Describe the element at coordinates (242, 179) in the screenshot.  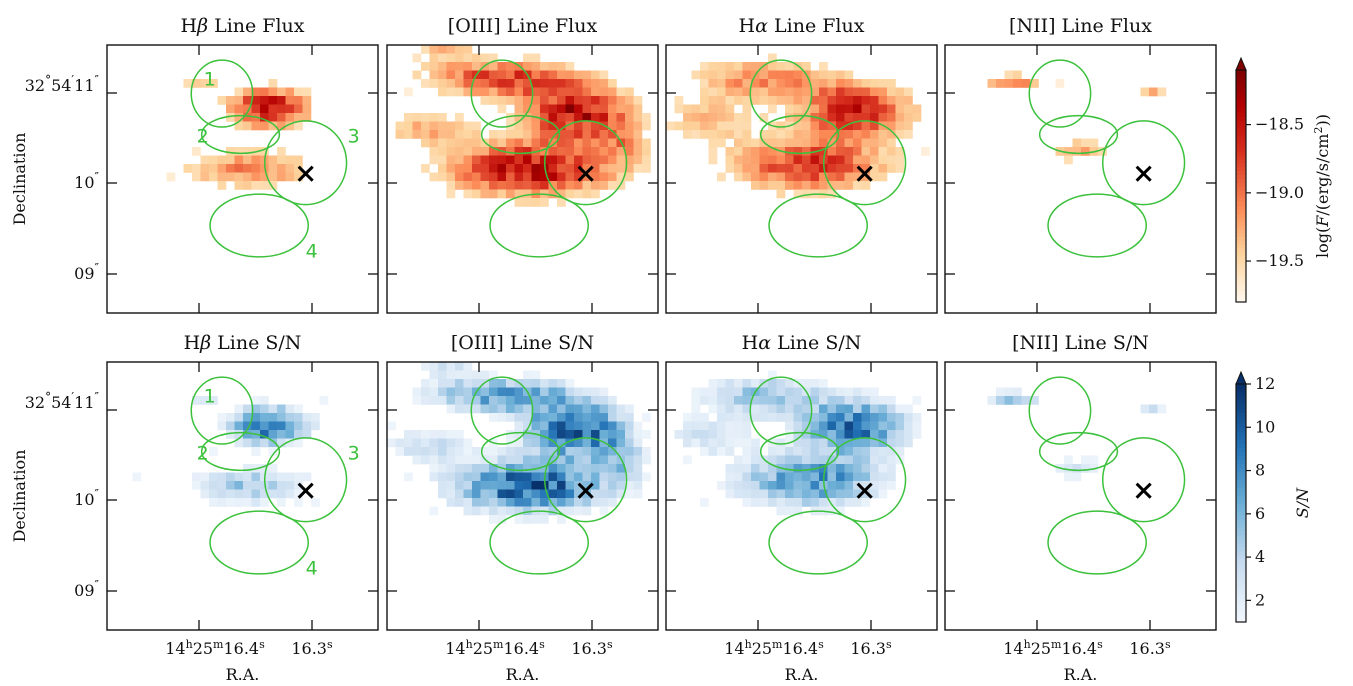
I see `panel-frame` at that location.